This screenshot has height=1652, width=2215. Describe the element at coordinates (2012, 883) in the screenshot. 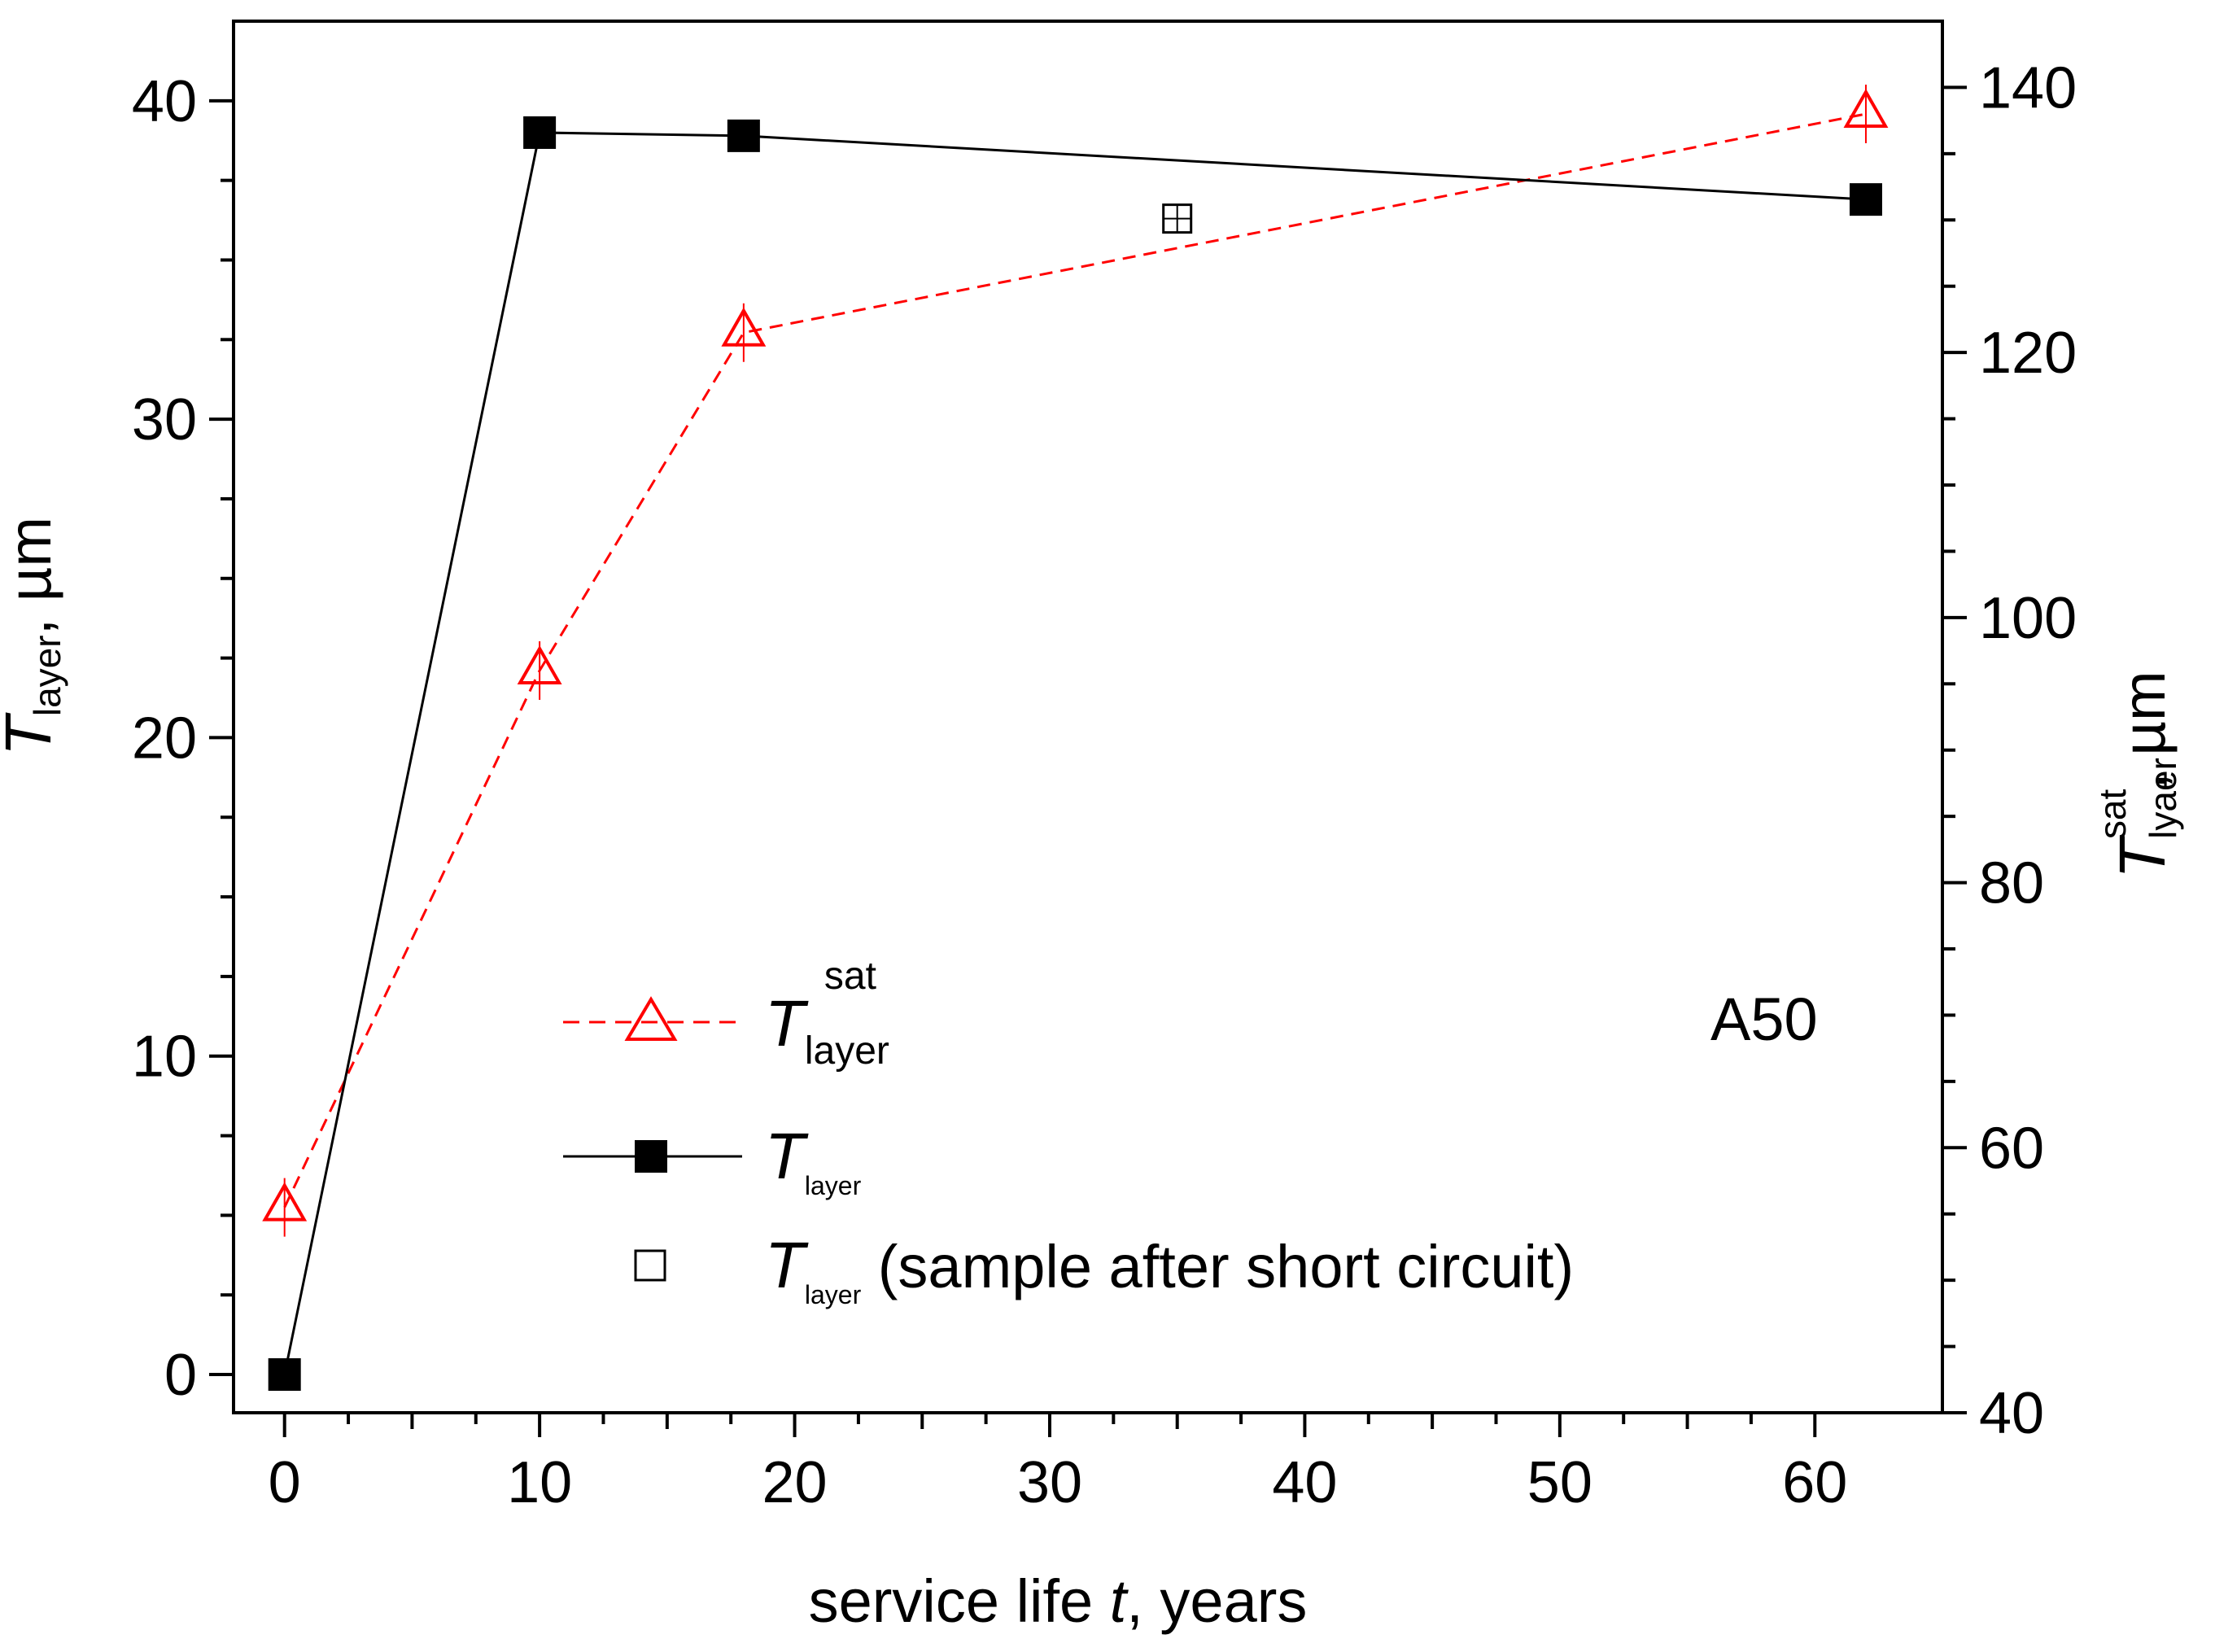

I see `right-y-tick-label: 80` at that location.